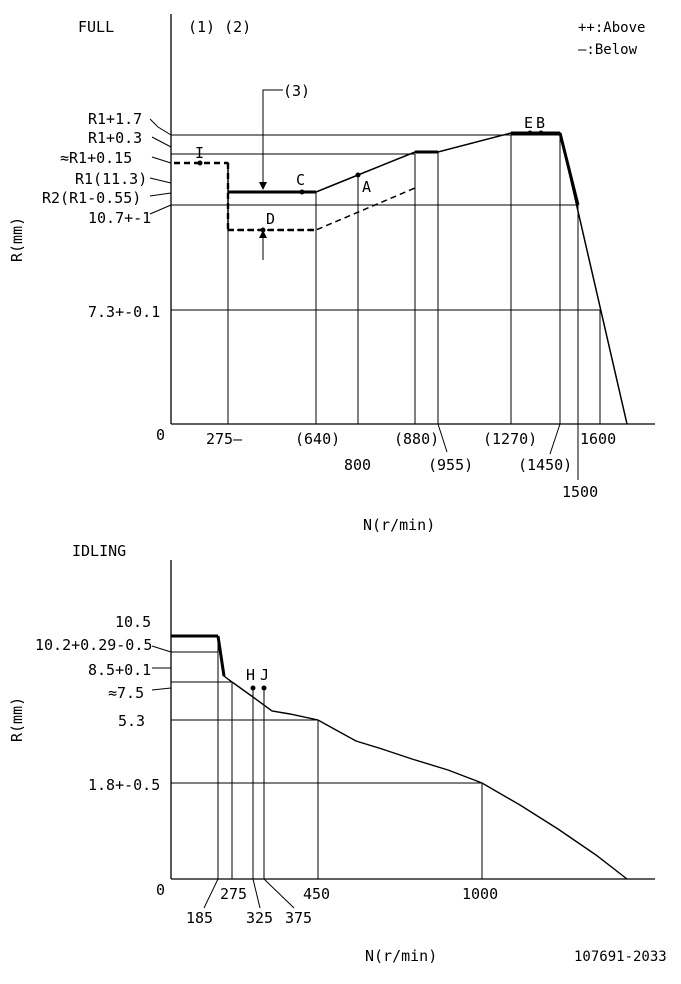  Describe the element at coordinates (119, 218) in the screenshot. I see `full-ytick-10-7: 10.7+-1` at that location.